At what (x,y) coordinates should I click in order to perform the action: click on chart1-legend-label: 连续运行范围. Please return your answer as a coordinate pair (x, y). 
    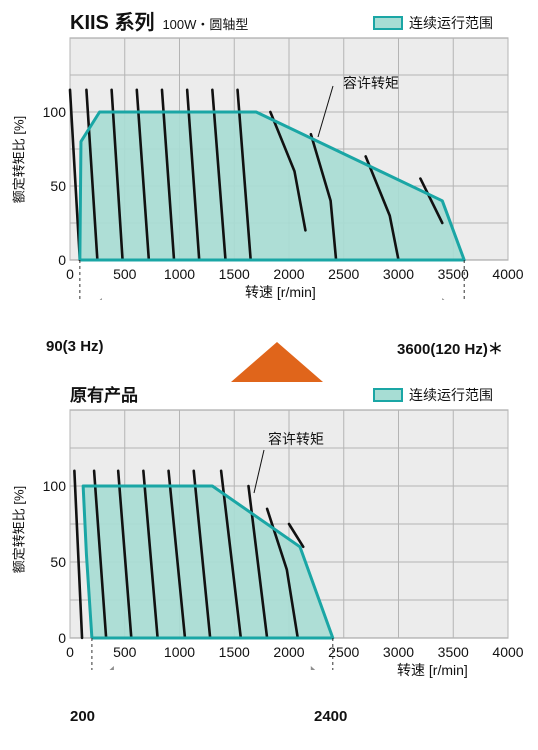
    Looking at the image, I should click on (451, 23).